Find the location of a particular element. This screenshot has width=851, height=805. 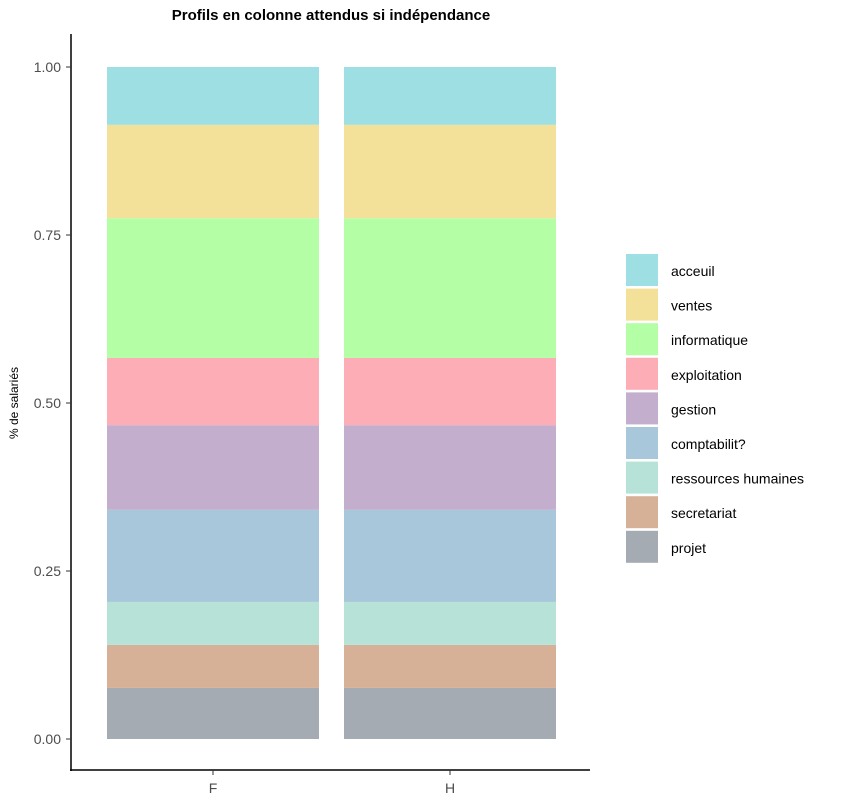

x-tick-label: F is located at coordinates (213, 788).